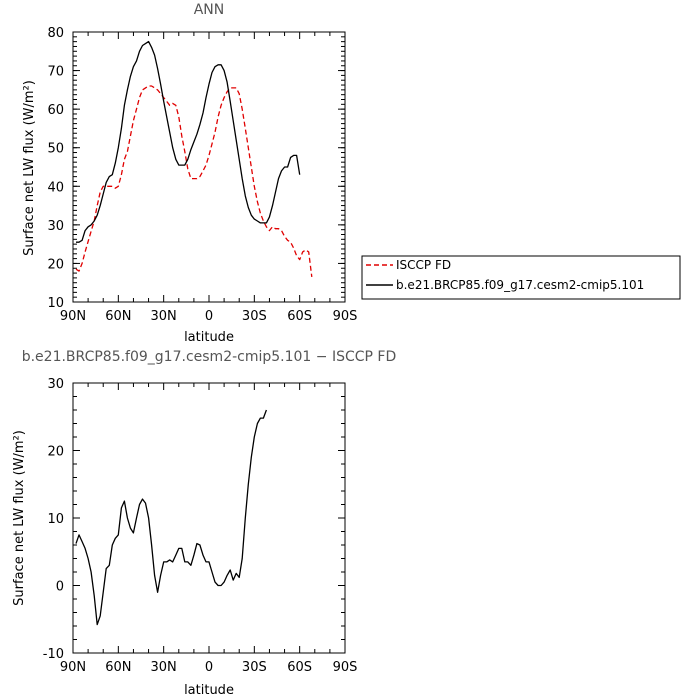 This screenshot has width=700, height=700. I want to click on top-x-tick-label: 90N, so click(73, 316).